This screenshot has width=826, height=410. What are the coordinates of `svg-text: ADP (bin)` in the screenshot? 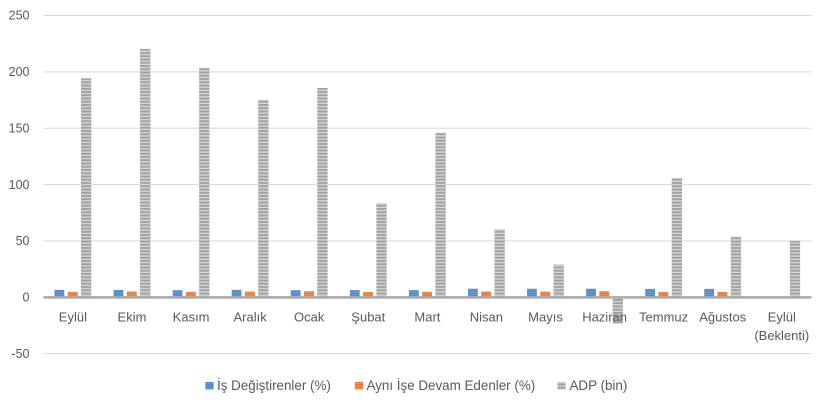 It's located at (599, 385).